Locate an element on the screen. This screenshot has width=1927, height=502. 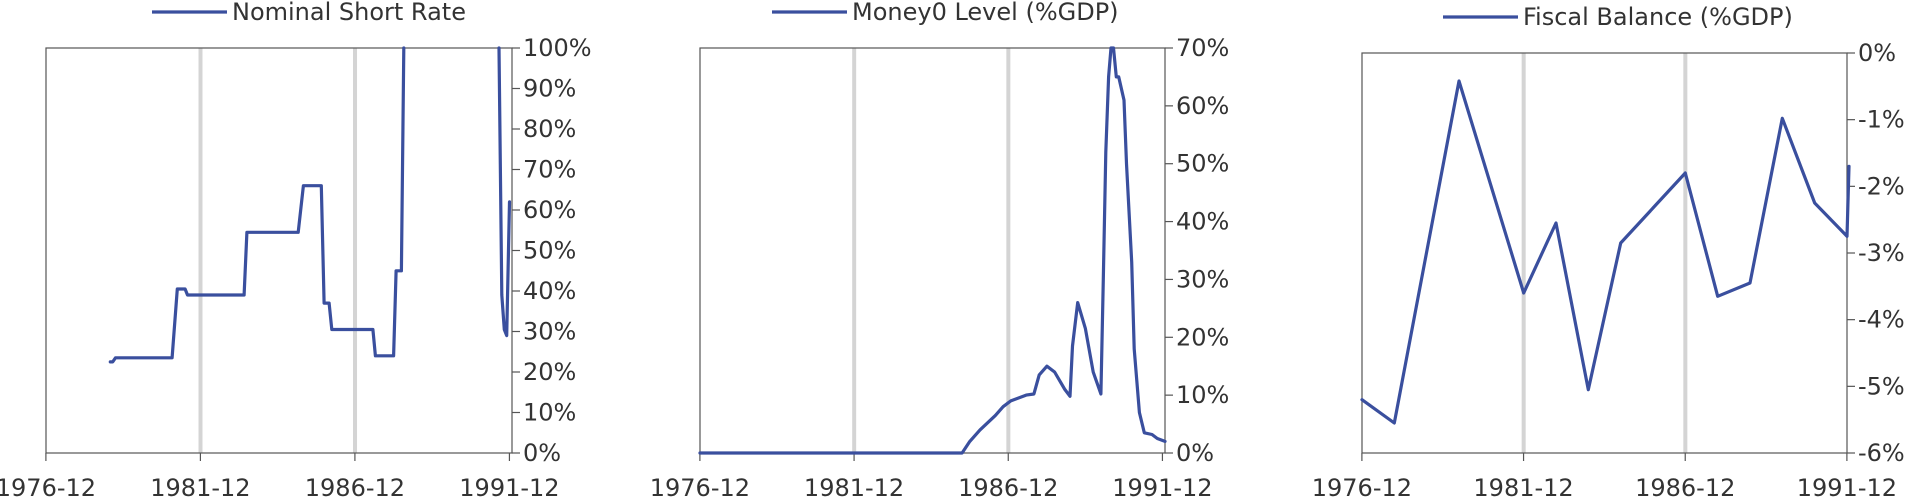
y-tick-label: -3% is located at coordinates (1881, 253).